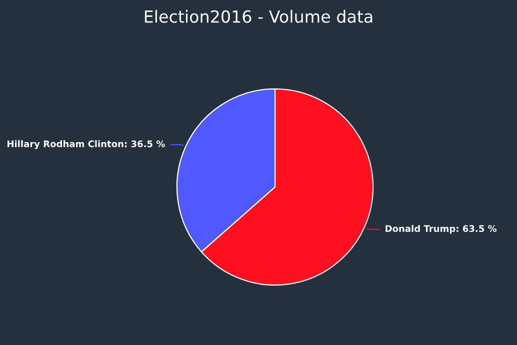 The width and height of the screenshot is (517, 345). Describe the element at coordinates (258, 16) in the screenshot. I see `chart-title: Election2016 - Volume data` at that location.